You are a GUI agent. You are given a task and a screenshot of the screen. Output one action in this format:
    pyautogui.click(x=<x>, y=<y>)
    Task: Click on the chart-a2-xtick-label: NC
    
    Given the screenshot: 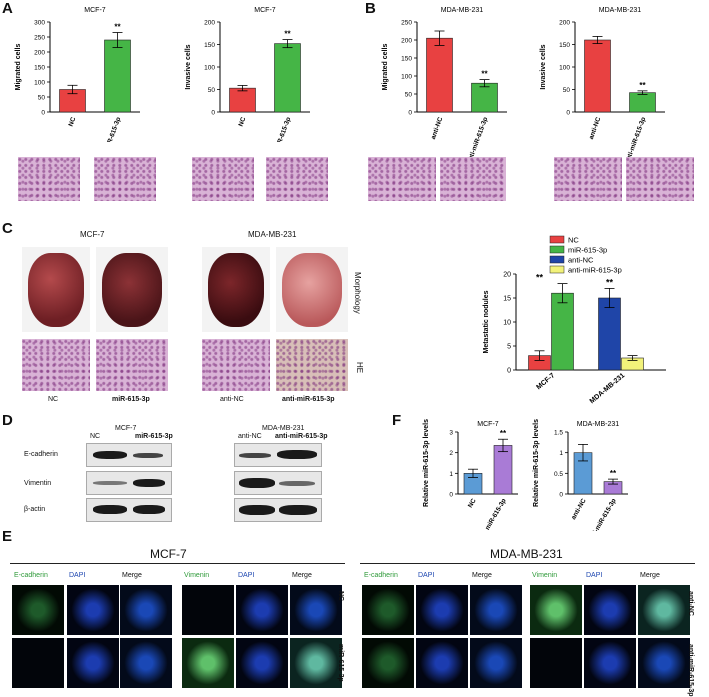 What is the action you would take?
    pyautogui.click(x=243, y=122)
    